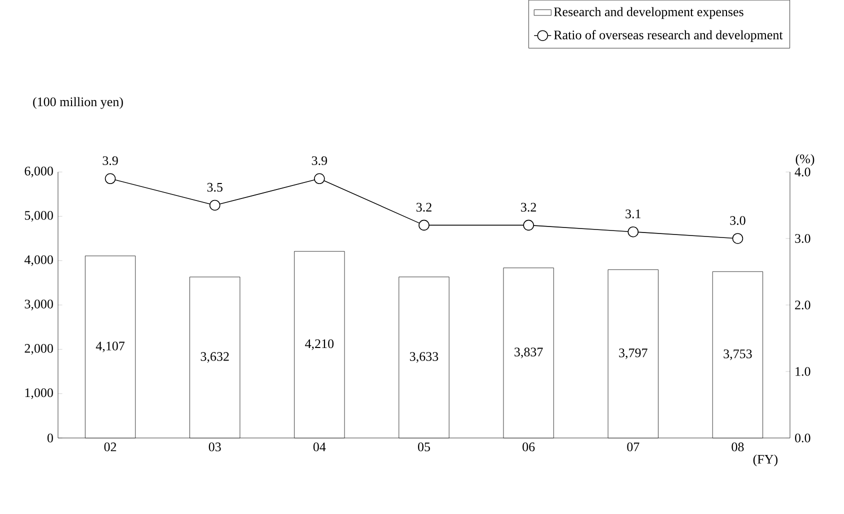  What do you see at coordinates (802, 305) in the screenshot?
I see `y2-tick-label: 2.0` at bounding box center [802, 305].